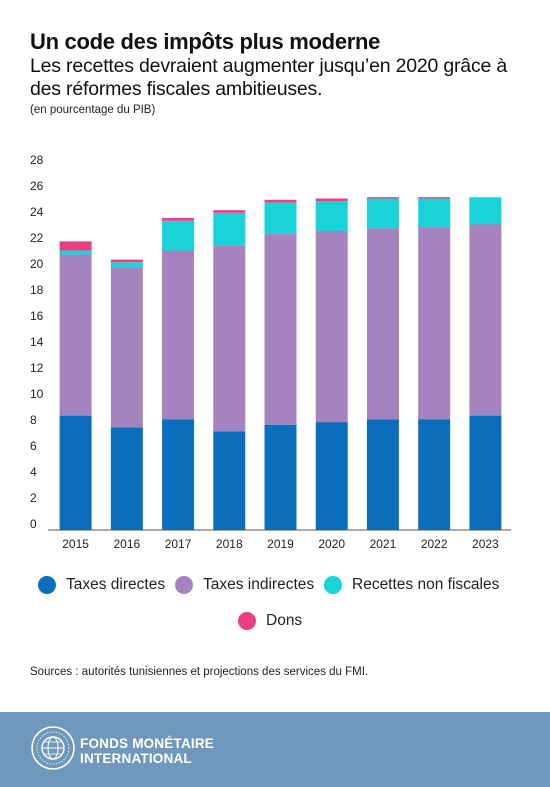  I want to click on unit-note: (en pourcentage du PIB), so click(93, 110).